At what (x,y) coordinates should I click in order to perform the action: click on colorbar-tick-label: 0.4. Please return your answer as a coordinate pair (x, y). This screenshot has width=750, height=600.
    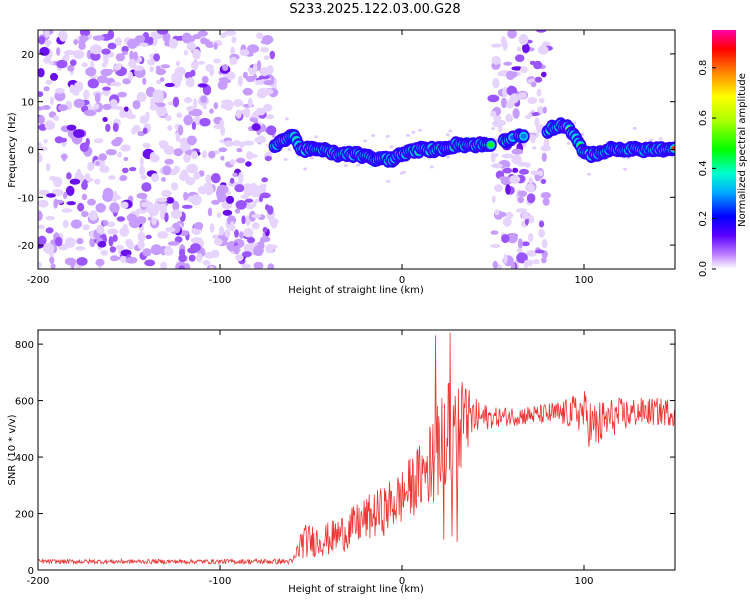
    Looking at the image, I should click on (703, 168).